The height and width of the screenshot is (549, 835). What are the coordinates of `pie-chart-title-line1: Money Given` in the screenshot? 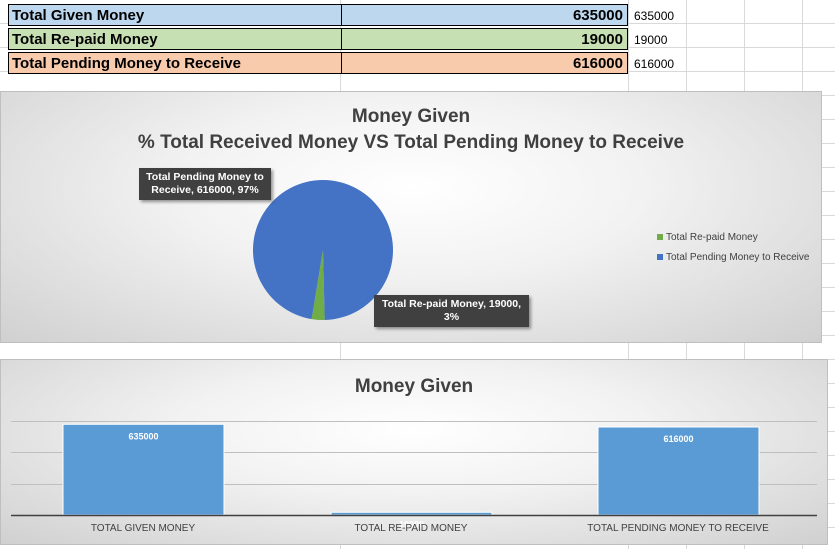 It's located at (411, 116).